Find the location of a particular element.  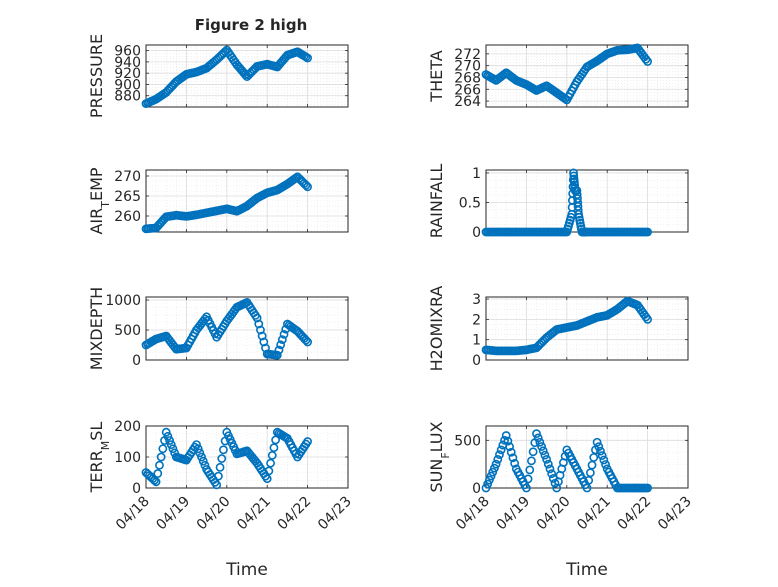

y-tick-label: 1 is located at coordinates (476, 174).